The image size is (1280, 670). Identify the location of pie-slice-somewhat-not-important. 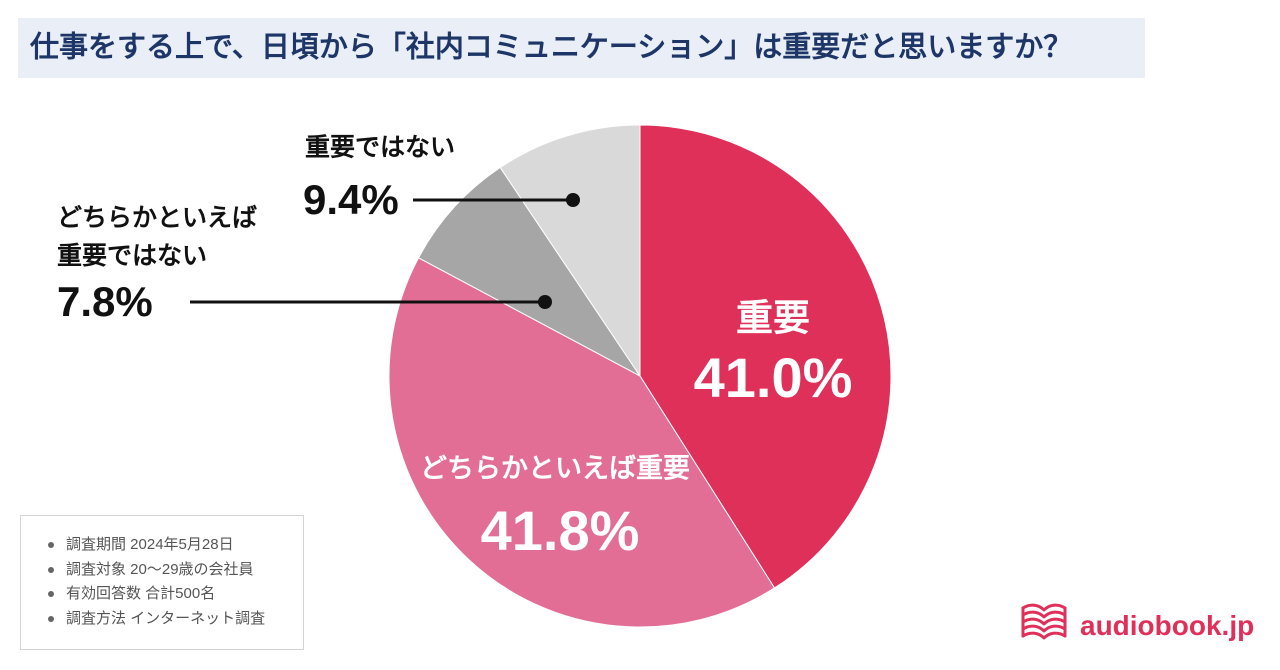
(529, 271).